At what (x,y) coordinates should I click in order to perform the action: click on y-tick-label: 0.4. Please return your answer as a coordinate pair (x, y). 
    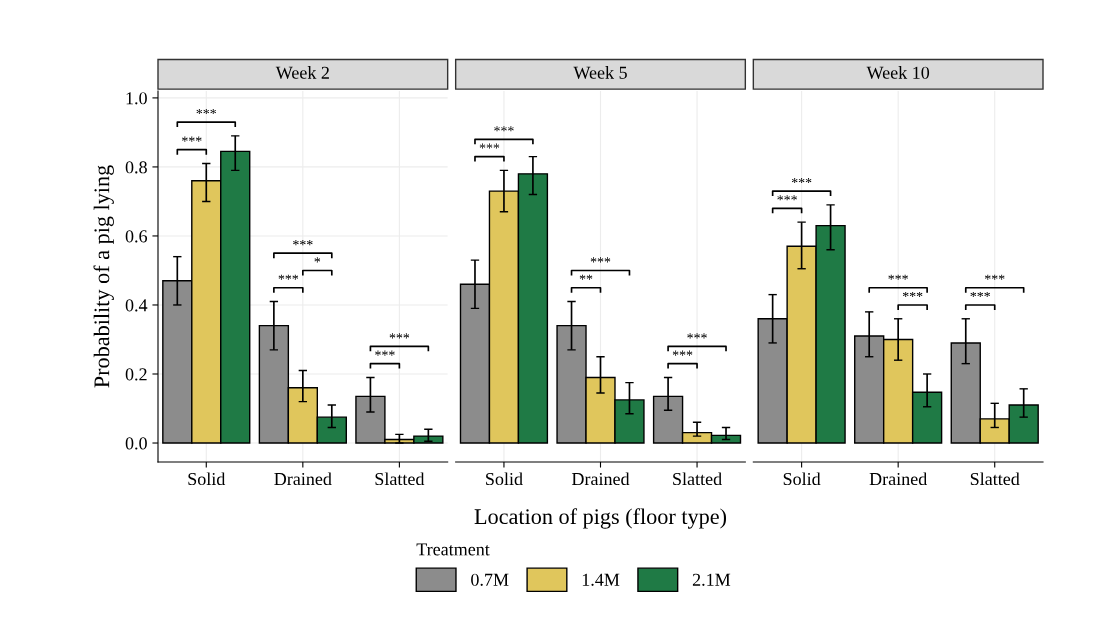
    Looking at the image, I should click on (136, 305).